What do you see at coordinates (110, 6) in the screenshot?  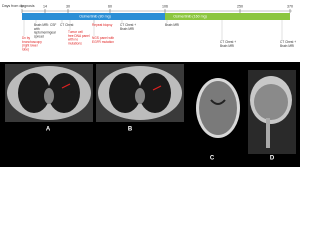 I see `tick-label: 60` at bounding box center [110, 6].